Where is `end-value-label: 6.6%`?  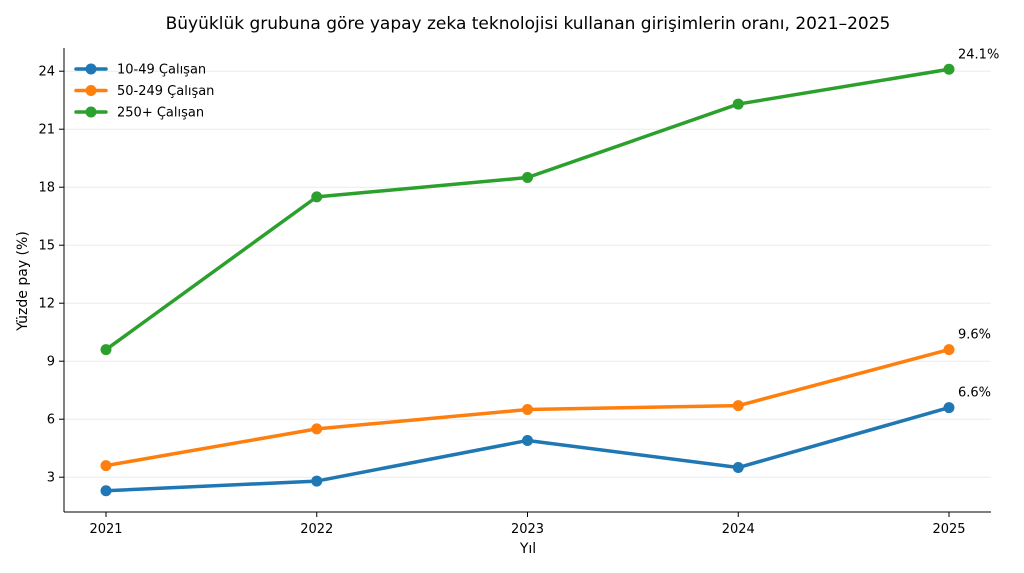 end-value-label: 6.6% is located at coordinates (974, 393).